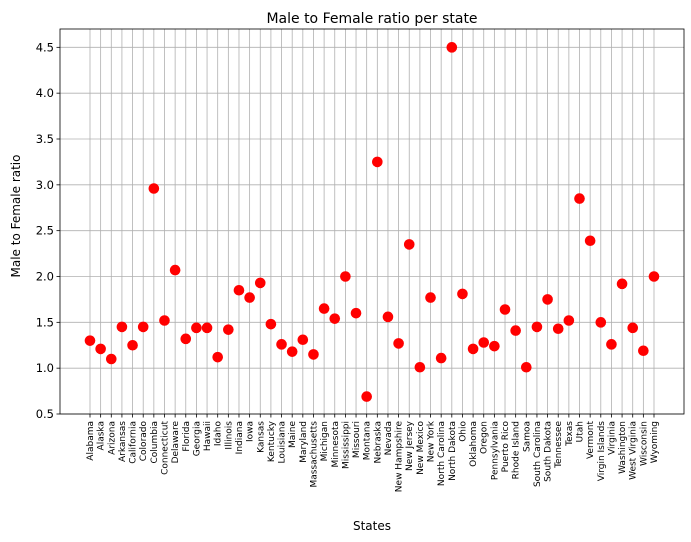 The width and height of the screenshot is (691, 542). What do you see at coordinates (581, 431) in the screenshot?
I see `x-tick-label: Utah` at bounding box center [581, 431].